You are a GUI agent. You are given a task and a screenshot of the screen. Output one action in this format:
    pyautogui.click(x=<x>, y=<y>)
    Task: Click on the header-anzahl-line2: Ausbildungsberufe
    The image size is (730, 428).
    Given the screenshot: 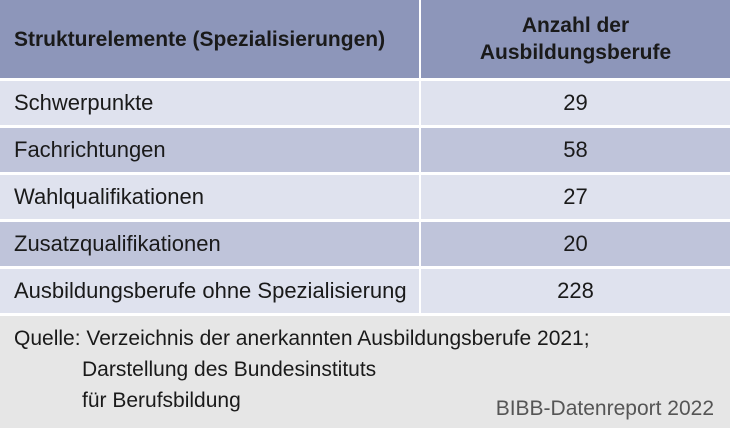 What is the action you would take?
    pyautogui.click(x=575, y=52)
    